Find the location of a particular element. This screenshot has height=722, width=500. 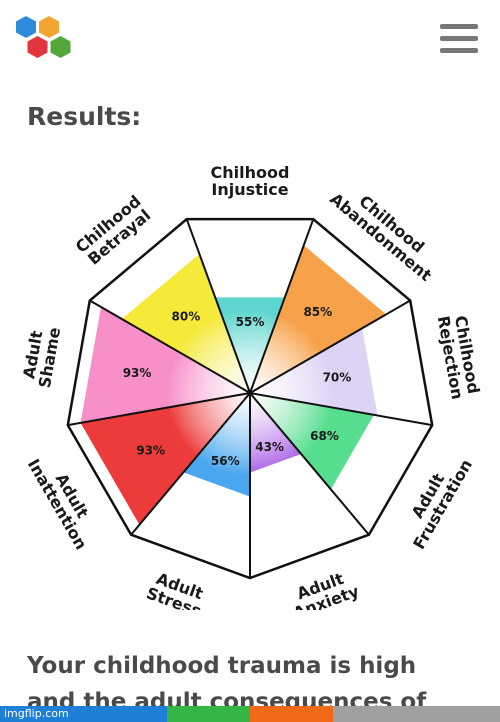

imgflip-watermark: imgflip.com is located at coordinates (36, 713).